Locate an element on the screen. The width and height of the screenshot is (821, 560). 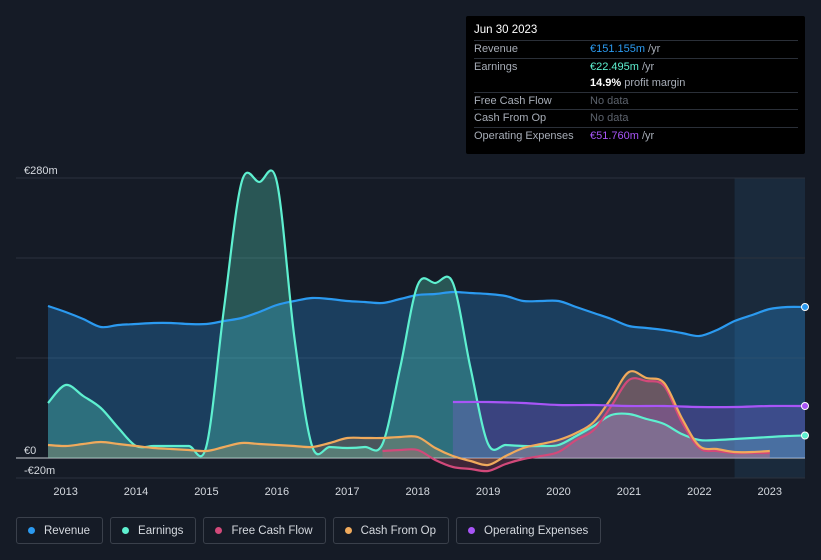
tooltip-row-revenue: Revenue €151.155m /yr is located at coordinates (636, 49).